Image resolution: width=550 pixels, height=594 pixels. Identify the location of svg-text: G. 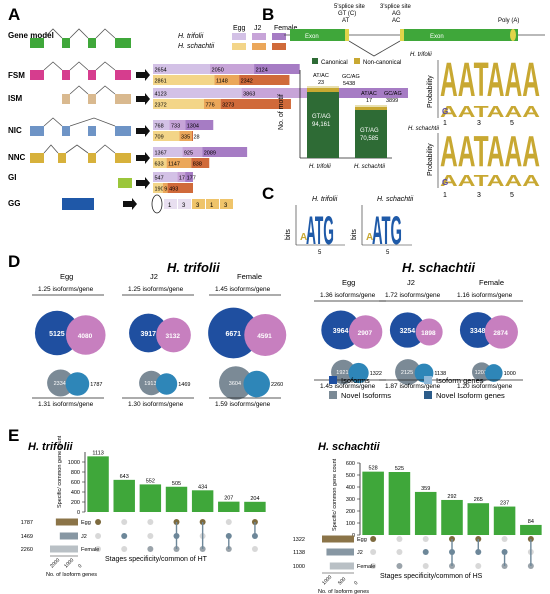
(445, 182).